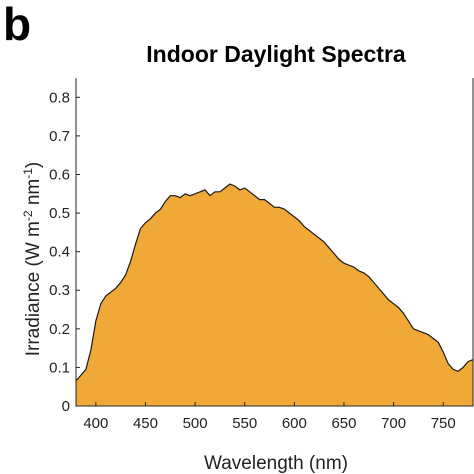 This screenshot has height=474, width=474. Describe the element at coordinates (59, 329) in the screenshot. I see `y-tick-label: 0.2` at that location.